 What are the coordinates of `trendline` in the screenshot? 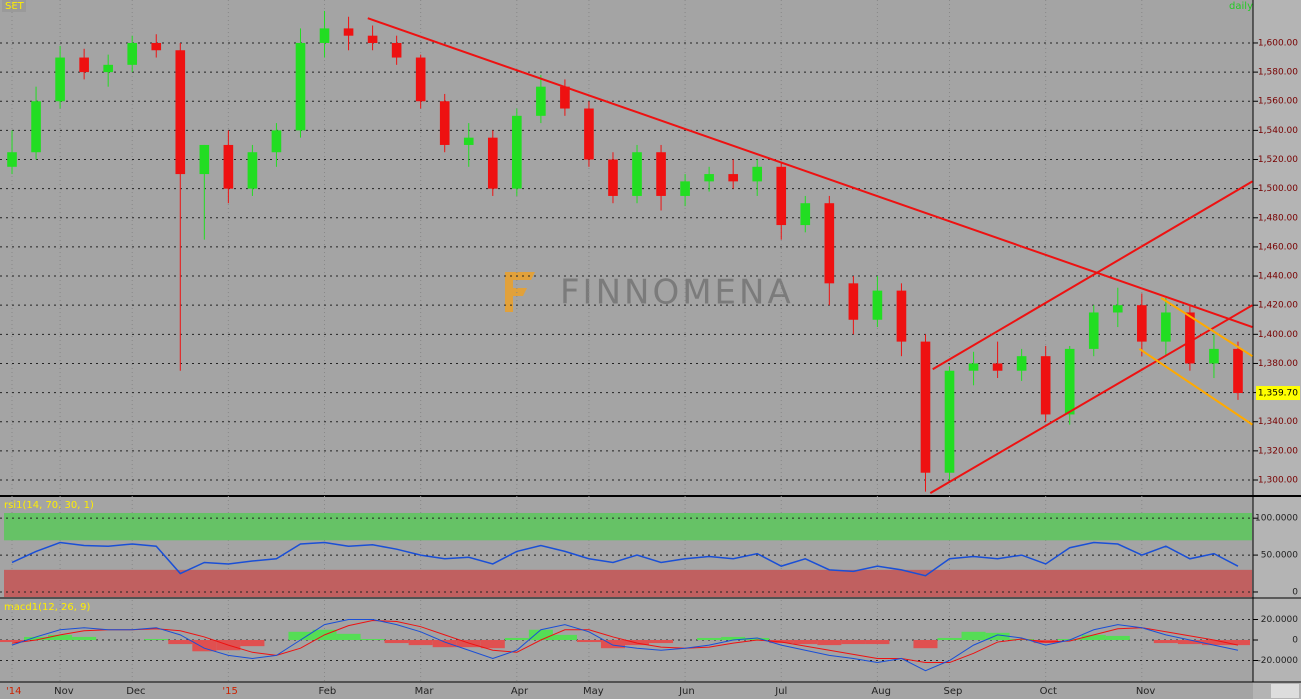 It's located at (1092, 275).